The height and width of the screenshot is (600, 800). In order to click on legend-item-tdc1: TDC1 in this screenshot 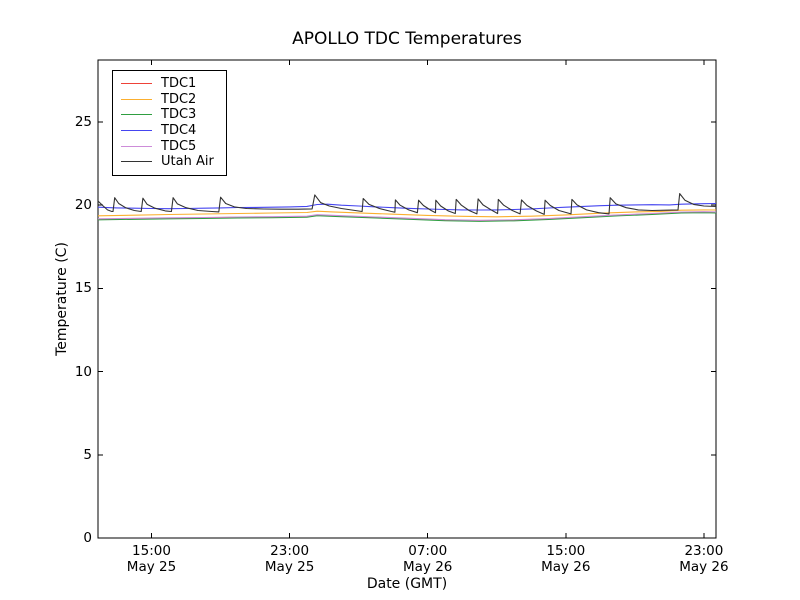, I will do `click(167, 84)`.